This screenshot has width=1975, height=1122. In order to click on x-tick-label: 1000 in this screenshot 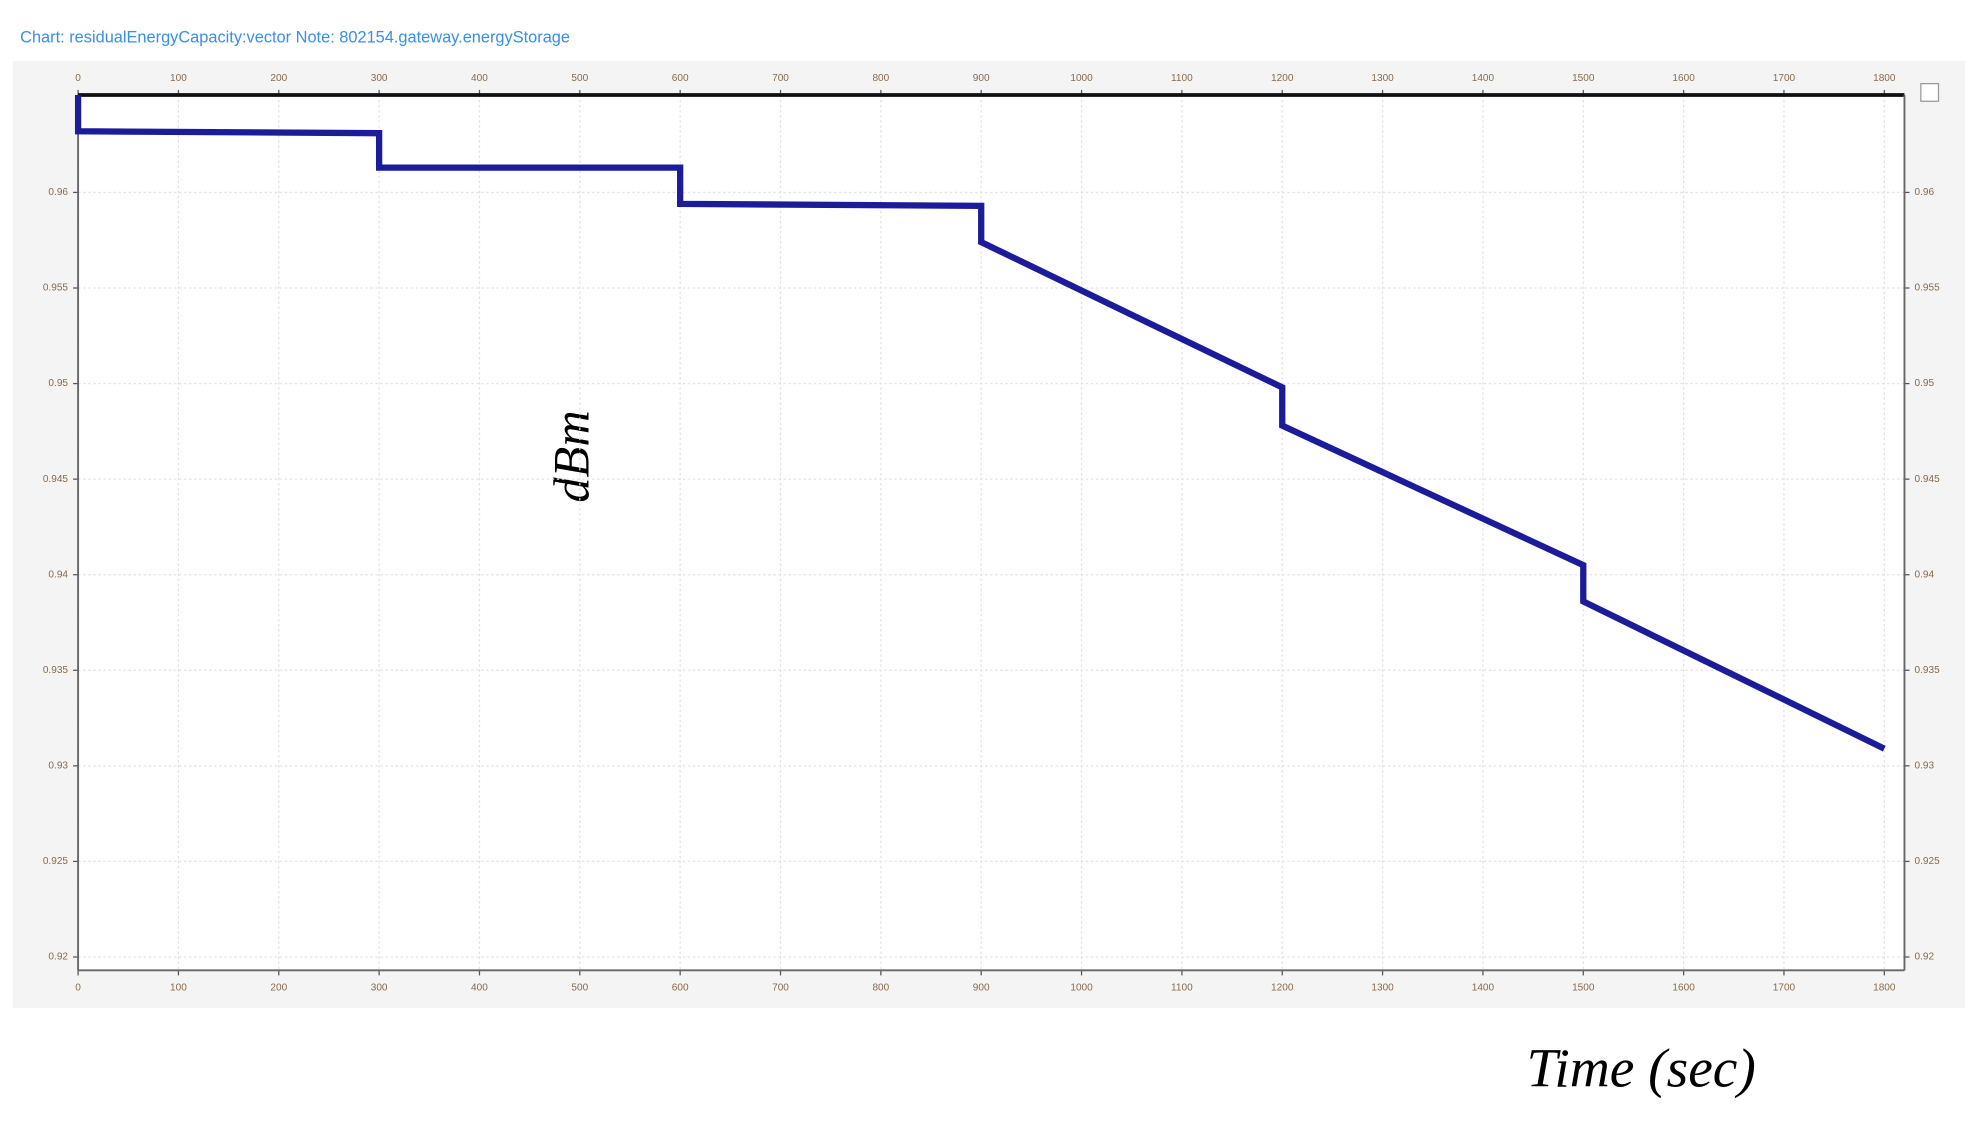, I will do `click(1081, 988)`.